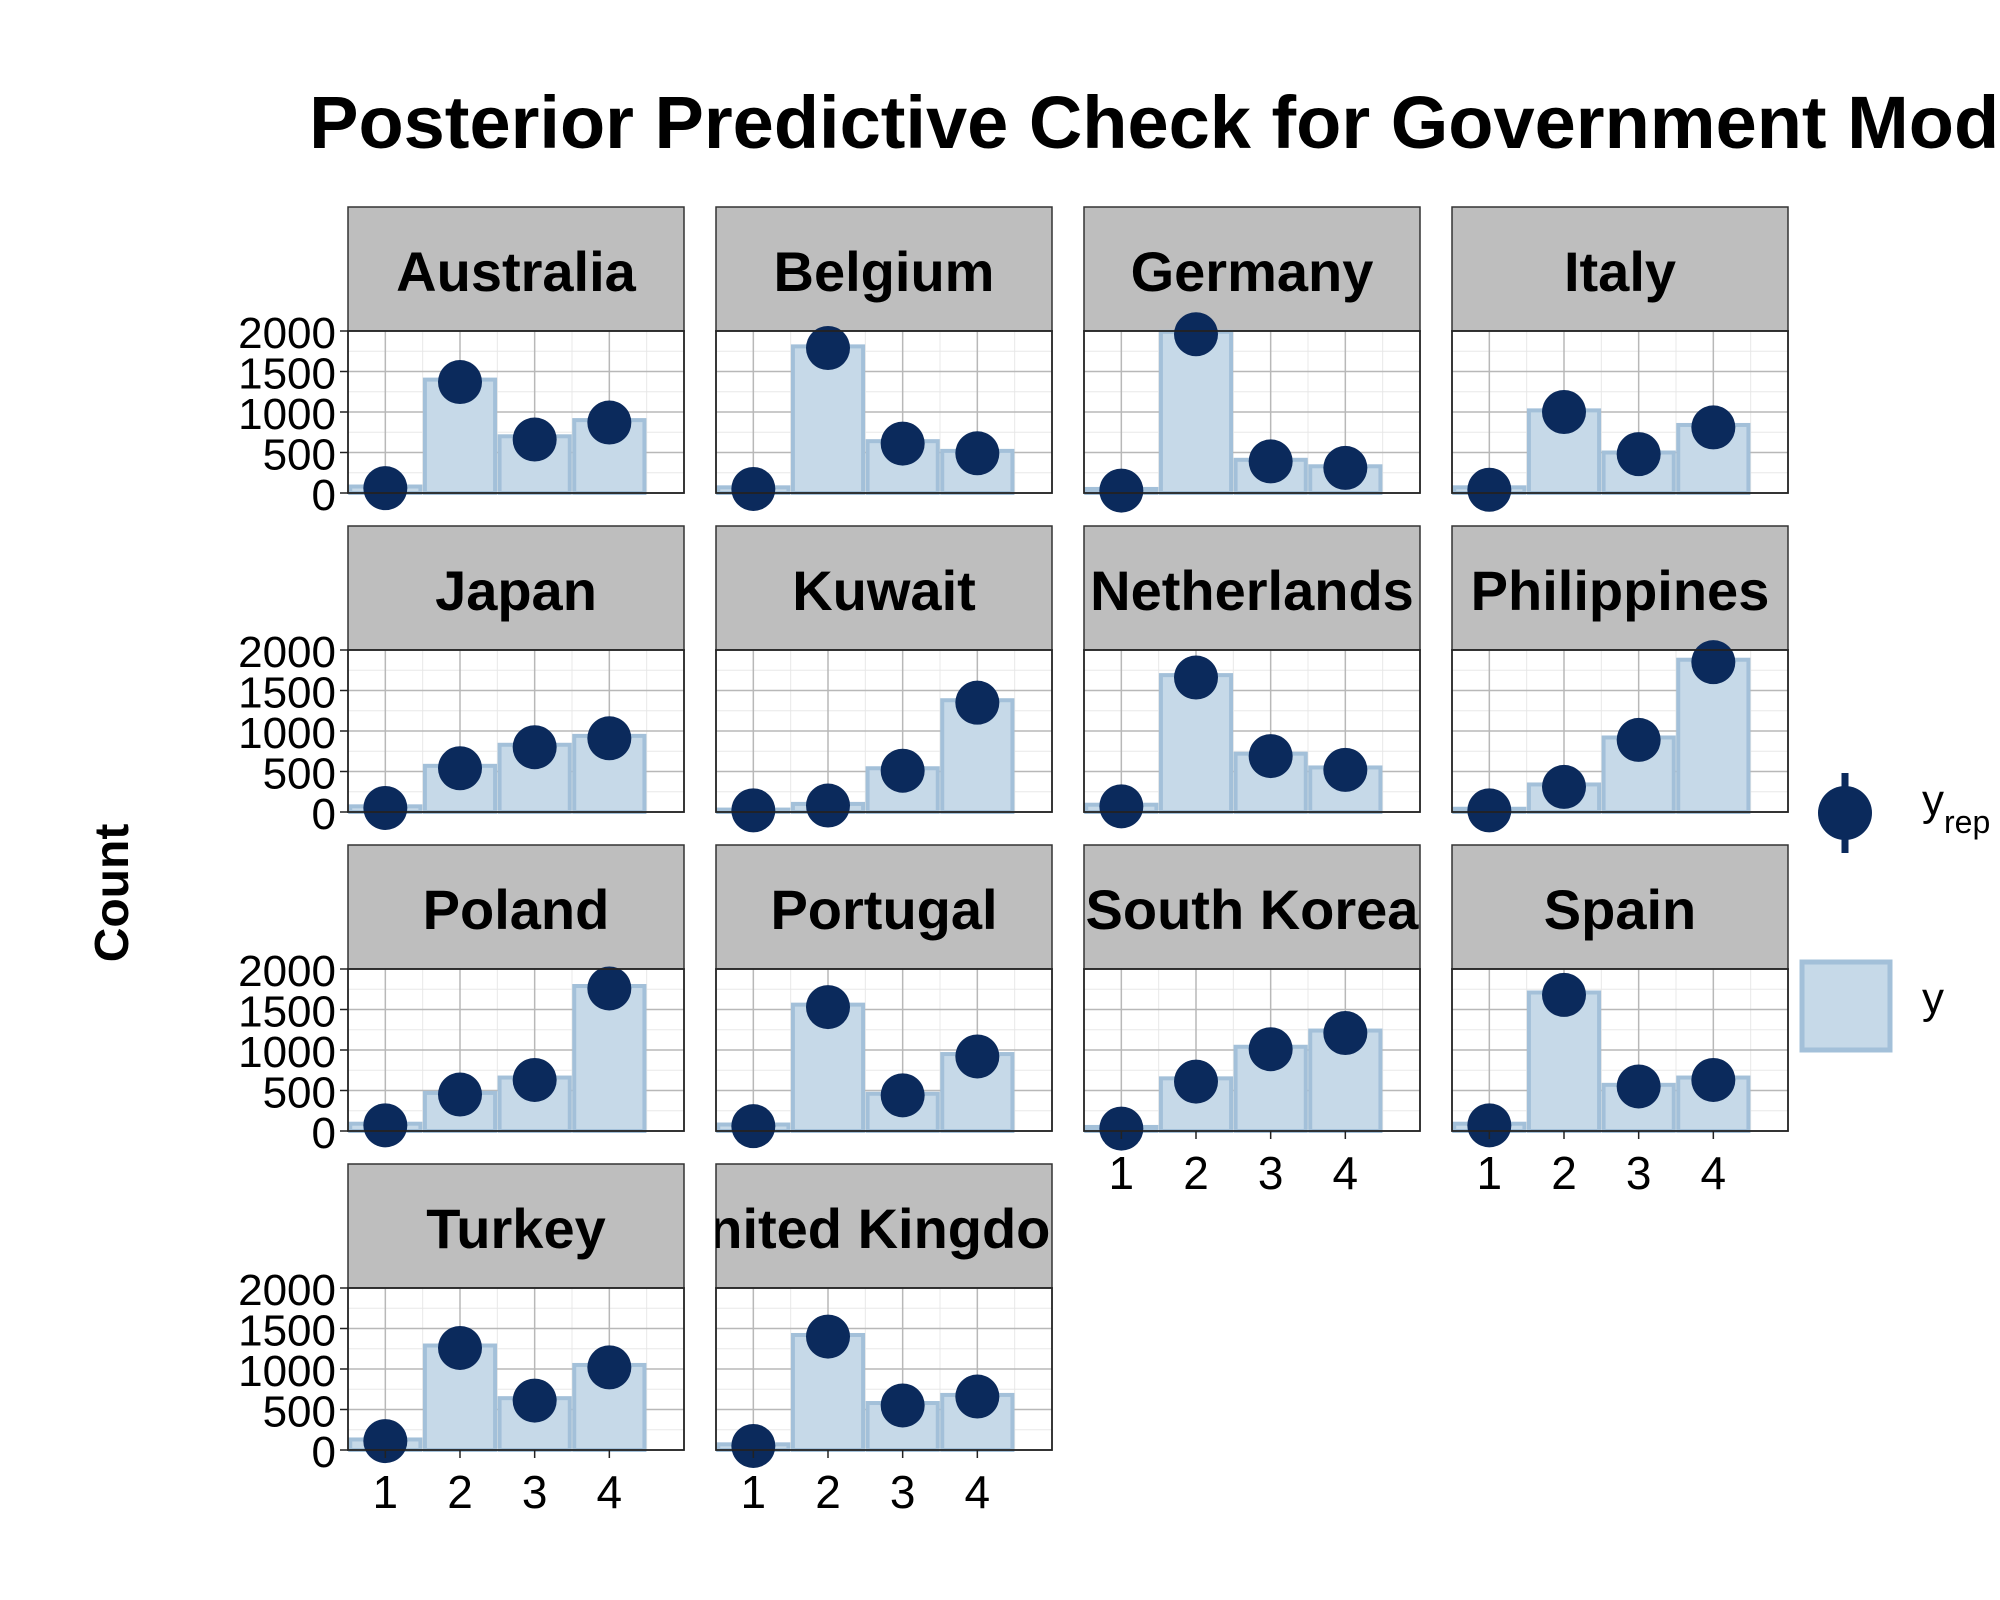 This screenshot has width=2000, height=1600. I want to click on facet-label: Kuwait, so click(884, 590).